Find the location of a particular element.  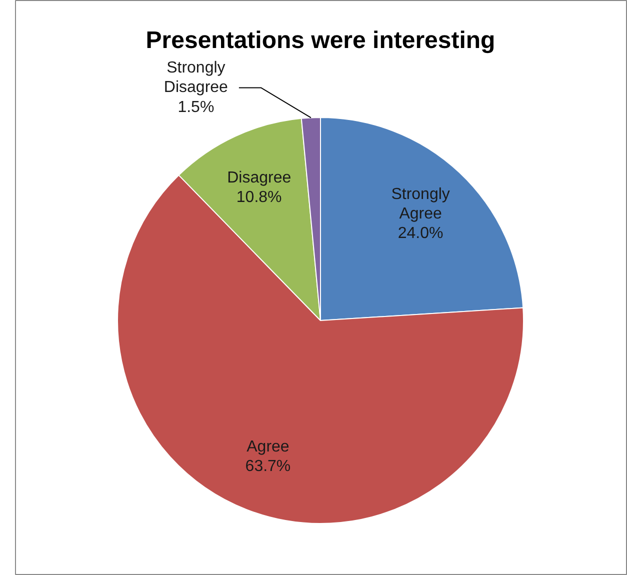

slice-label: Strongly Disagree is located at coordinates (196, 78).